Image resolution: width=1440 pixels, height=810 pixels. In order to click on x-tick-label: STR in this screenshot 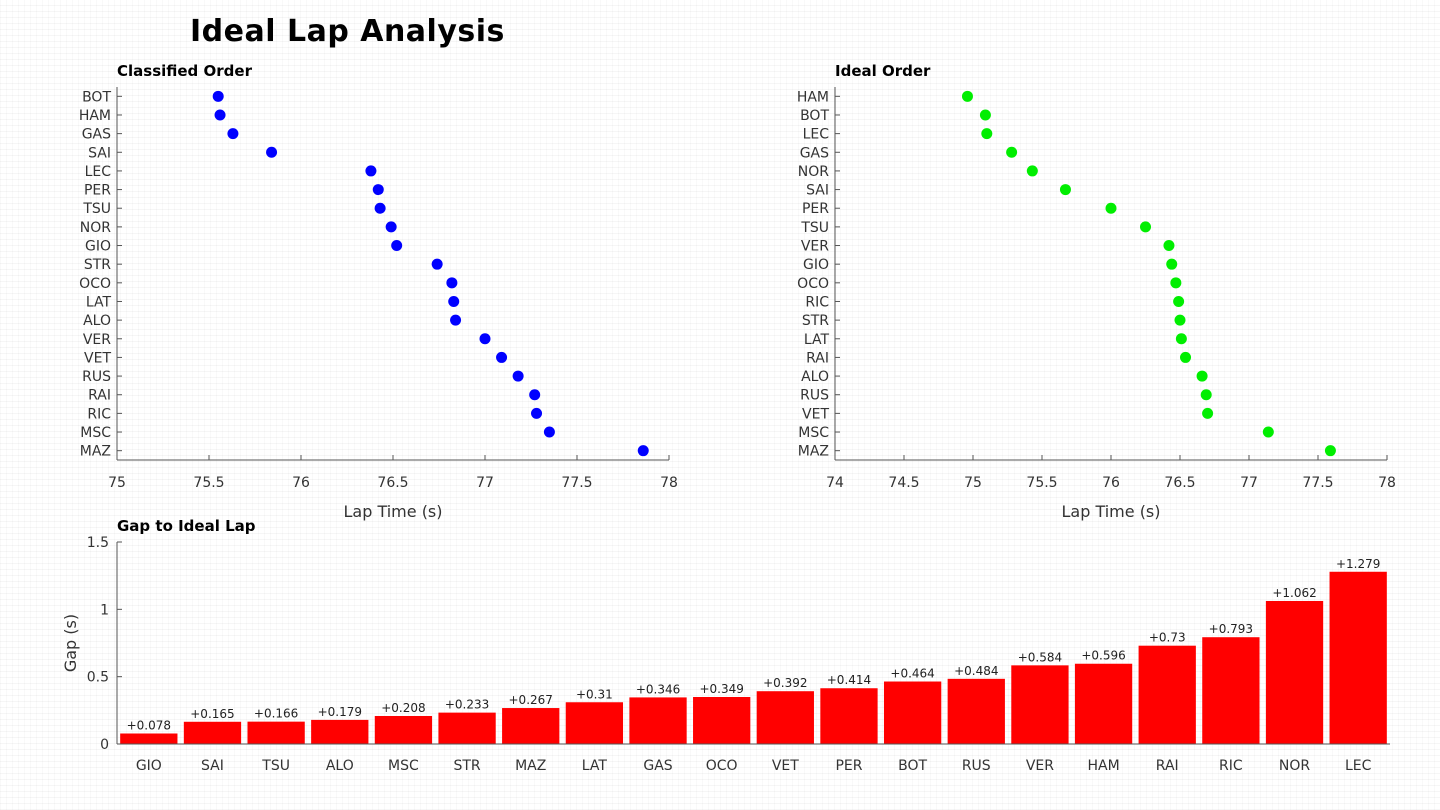, I will do `click(466, 766)`.